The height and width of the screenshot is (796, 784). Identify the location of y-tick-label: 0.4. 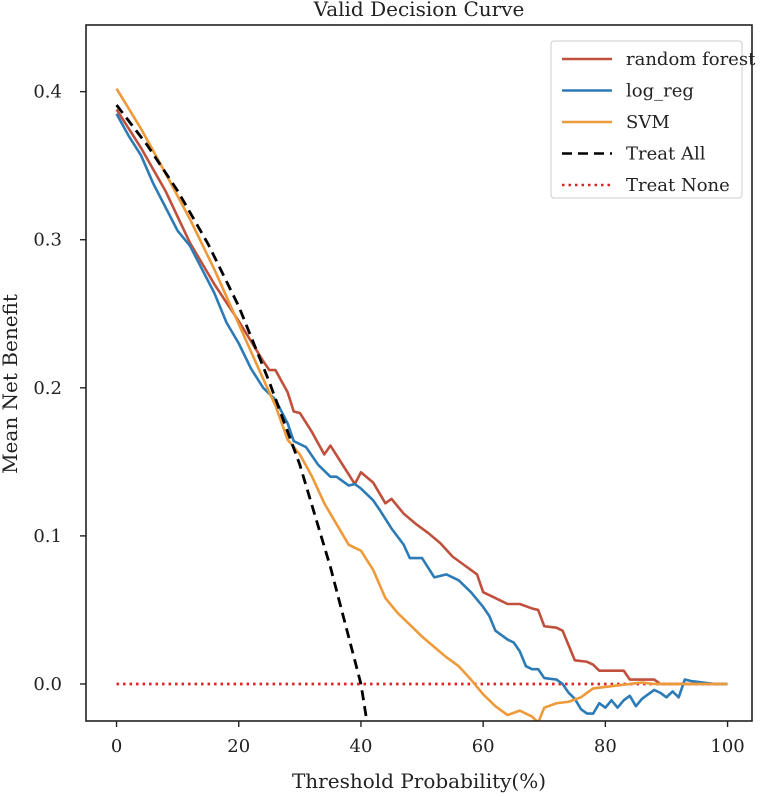
(47, 92).